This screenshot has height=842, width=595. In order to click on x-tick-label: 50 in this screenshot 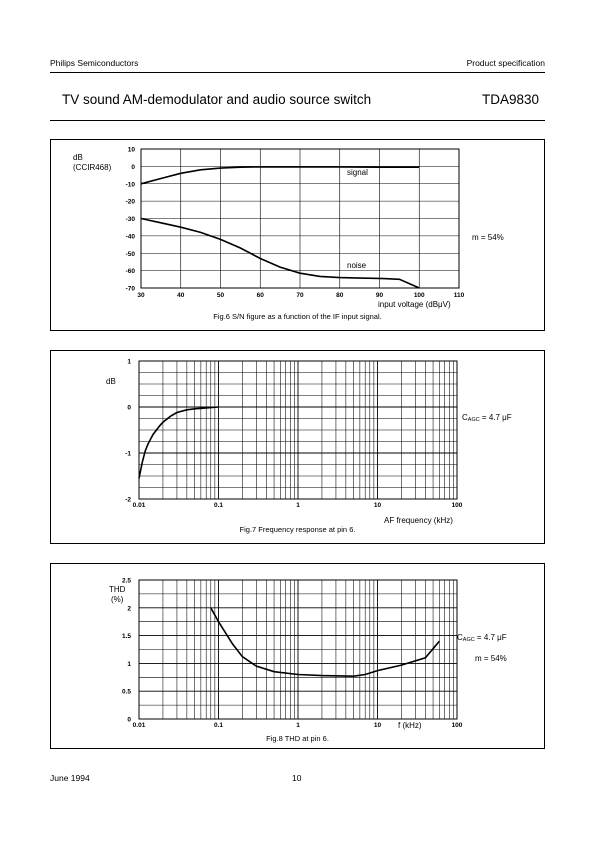, I will do `click(221, 295)`.